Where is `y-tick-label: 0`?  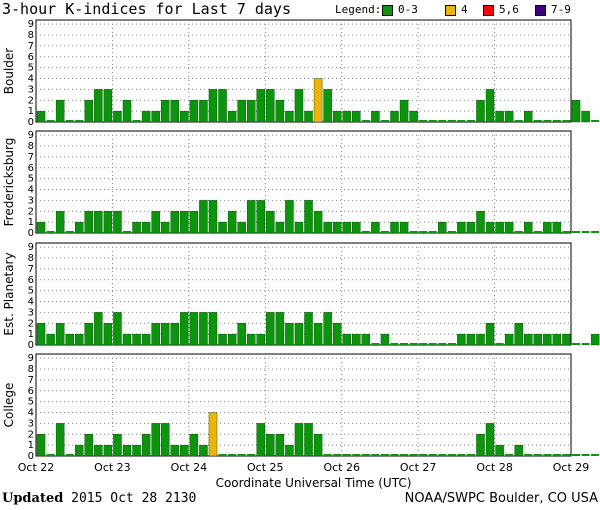
y-tick-label: 0 is located at coordinates (31, 233).